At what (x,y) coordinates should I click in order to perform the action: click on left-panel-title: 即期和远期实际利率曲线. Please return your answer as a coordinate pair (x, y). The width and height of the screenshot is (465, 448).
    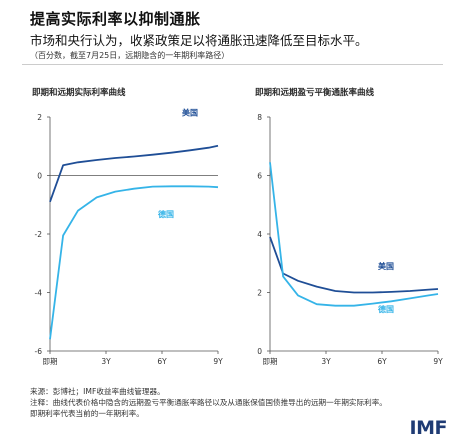
    Looking at the image, I should click on (79, 93).